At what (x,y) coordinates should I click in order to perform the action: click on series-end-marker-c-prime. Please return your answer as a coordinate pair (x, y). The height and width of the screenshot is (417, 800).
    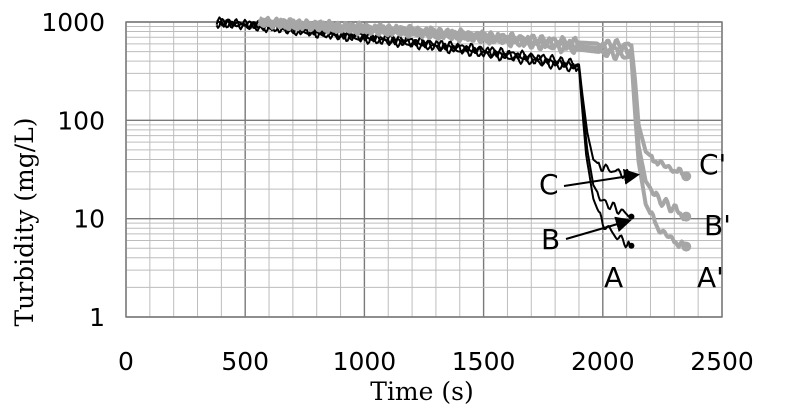
    Looking at the image, I should click on (686, 176).